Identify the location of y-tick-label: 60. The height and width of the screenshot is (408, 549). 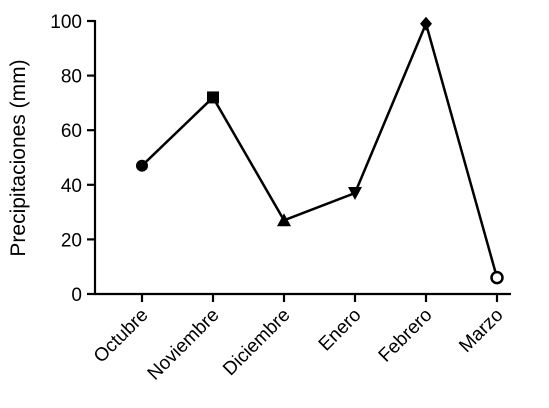
(71, 131).